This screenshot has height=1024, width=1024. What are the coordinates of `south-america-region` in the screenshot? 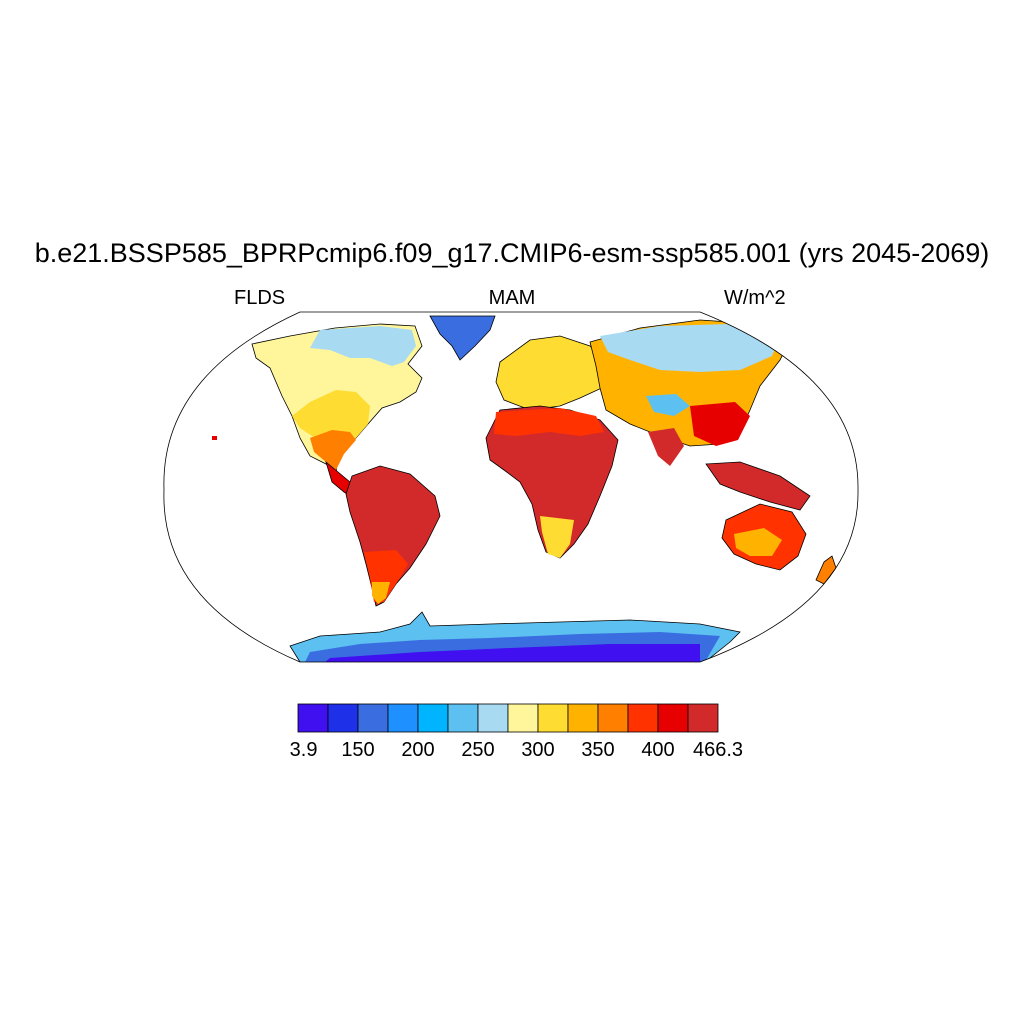 It's located at (393, 536).